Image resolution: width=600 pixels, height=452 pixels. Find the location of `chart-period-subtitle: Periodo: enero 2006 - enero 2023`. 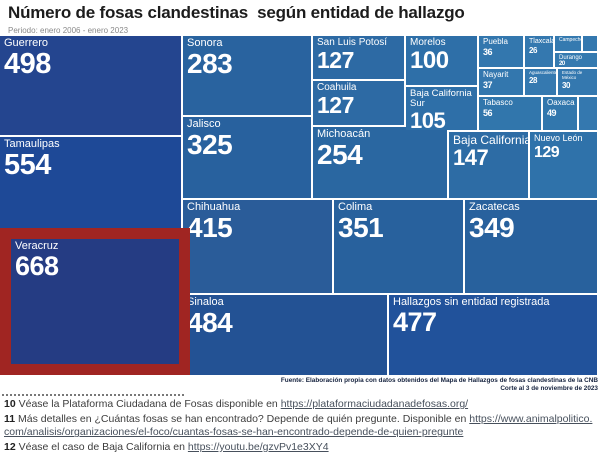

chart-period-subtitle: Periodo: enero 2006 - enero 2023 is located at coordinates (68, 30).